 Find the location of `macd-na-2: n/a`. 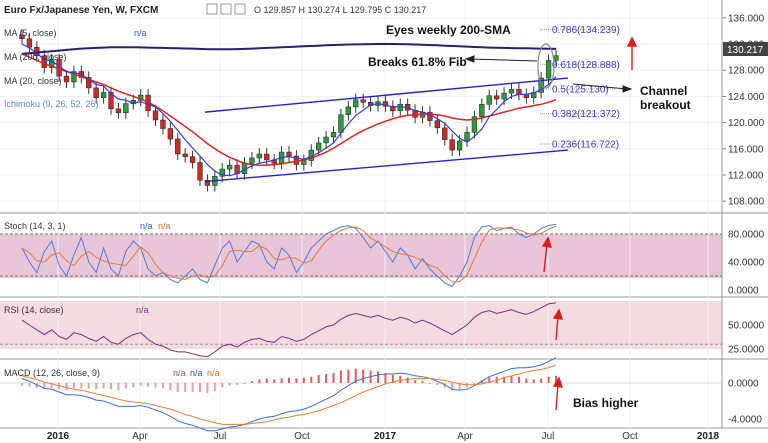

macd-na-2: n/a is located at coordinates (196, 373).